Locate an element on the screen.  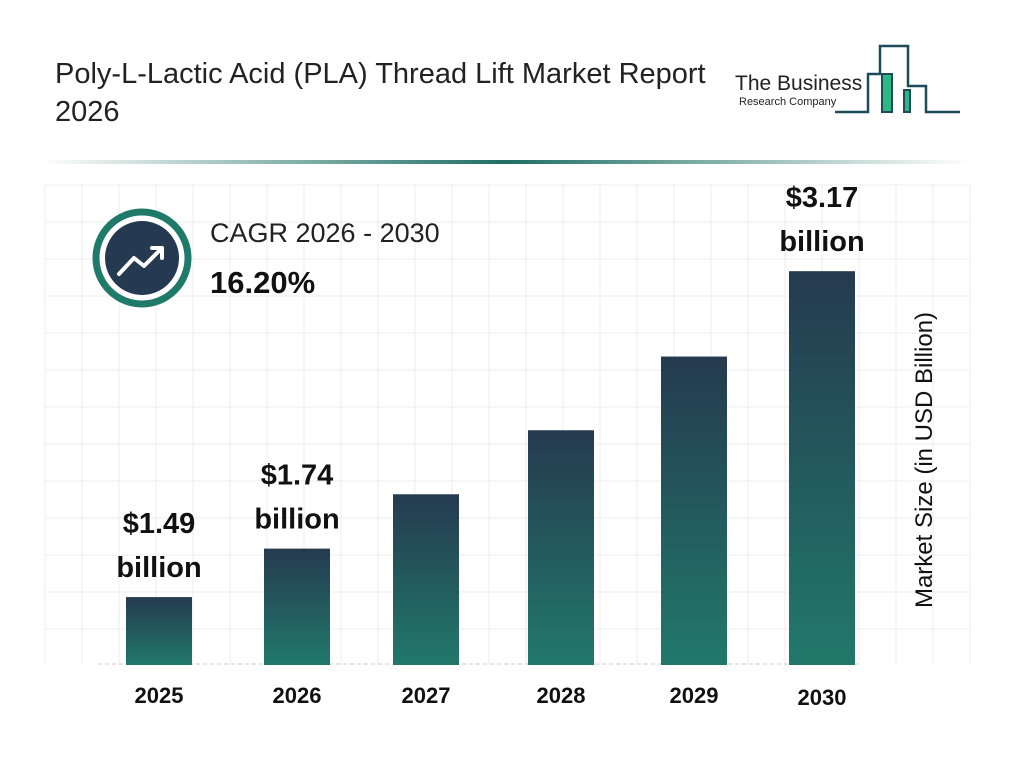
x-tick-label: 2027 is located at coordinates (426, 695).